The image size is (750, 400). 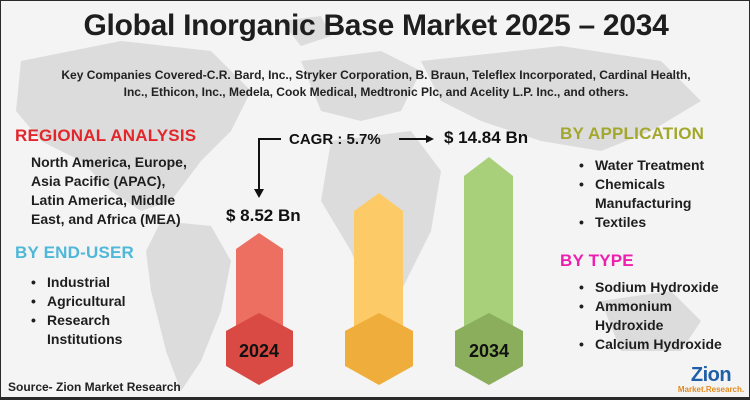 I want to click on logo-tagline: Market.Research., so click(x=711, y=389).